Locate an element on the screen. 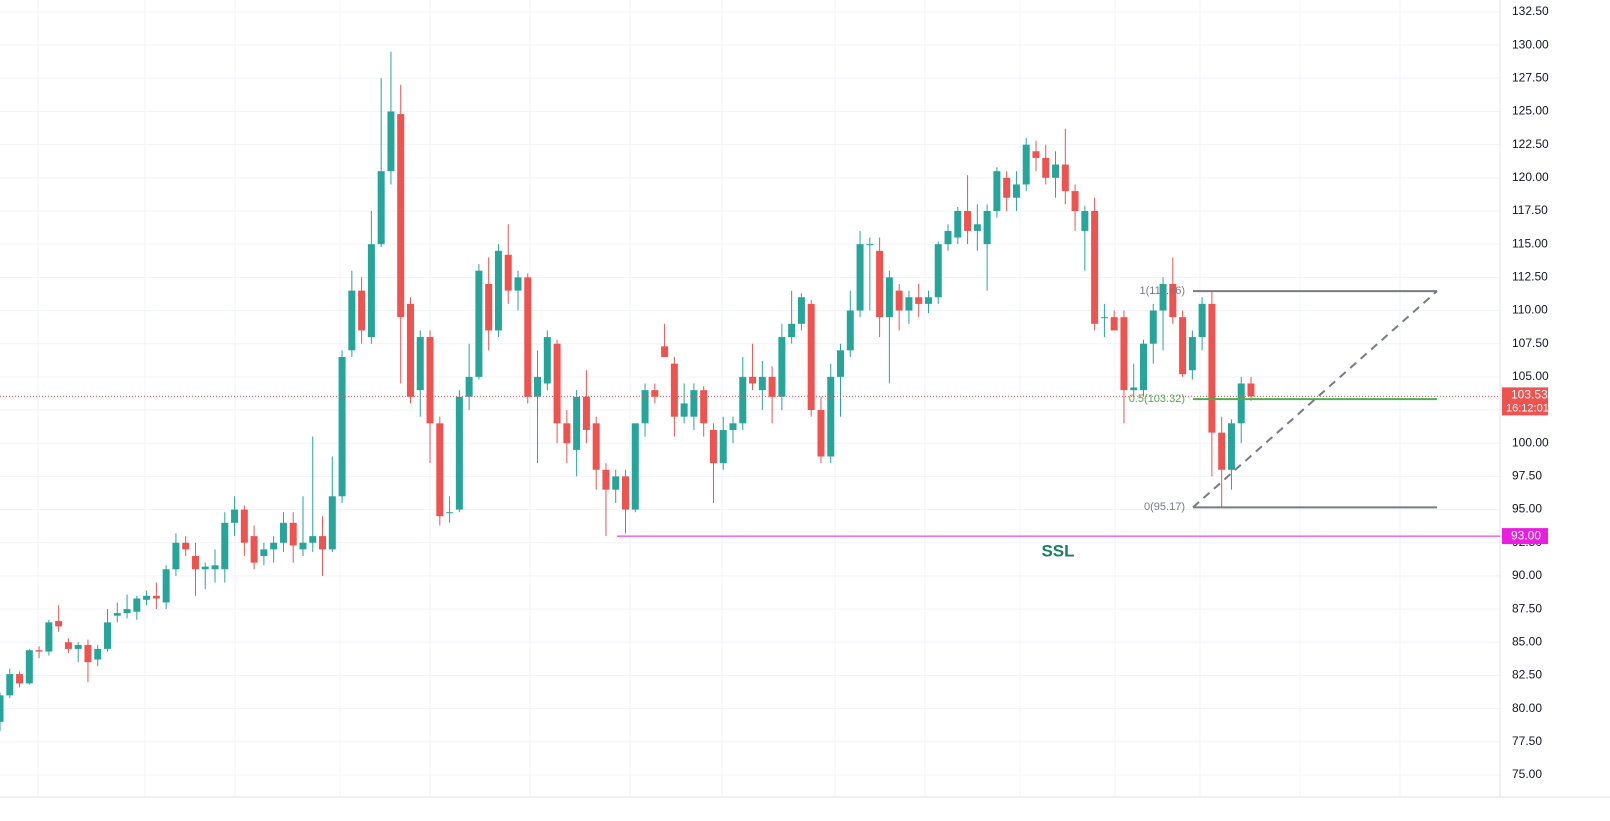 The height and width of the screenshot is (821, 1610). y-tick-label: 120.00 is located at coordinates (1530, 177).